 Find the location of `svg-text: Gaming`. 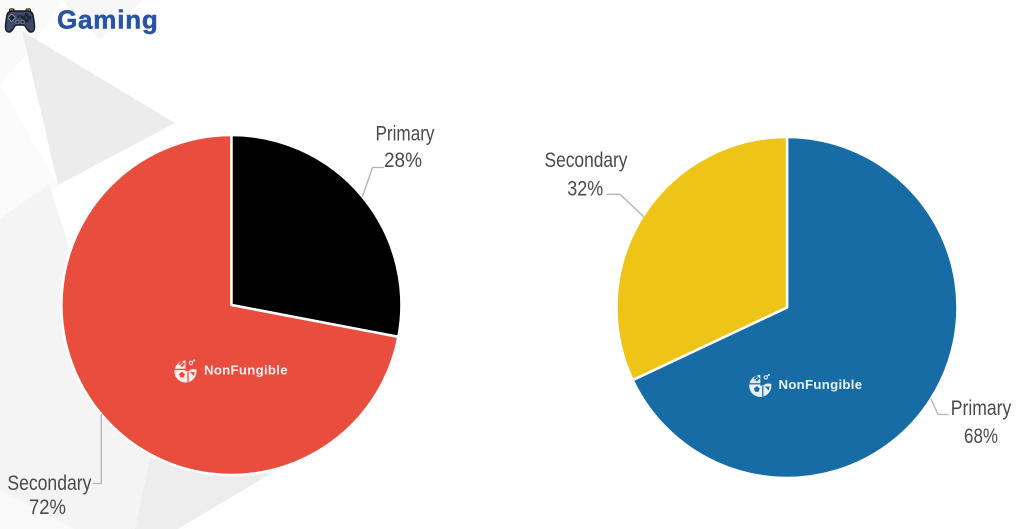

svg-text: Gaming is located at coordinates (108, 20).